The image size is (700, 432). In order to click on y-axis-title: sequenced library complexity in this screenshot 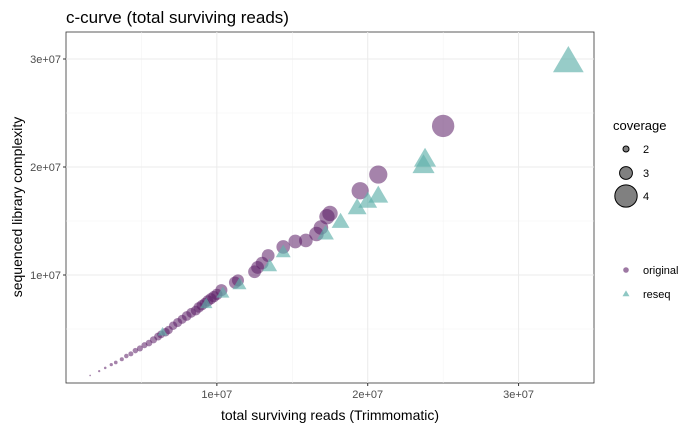, I will do `click(17, 207)`.